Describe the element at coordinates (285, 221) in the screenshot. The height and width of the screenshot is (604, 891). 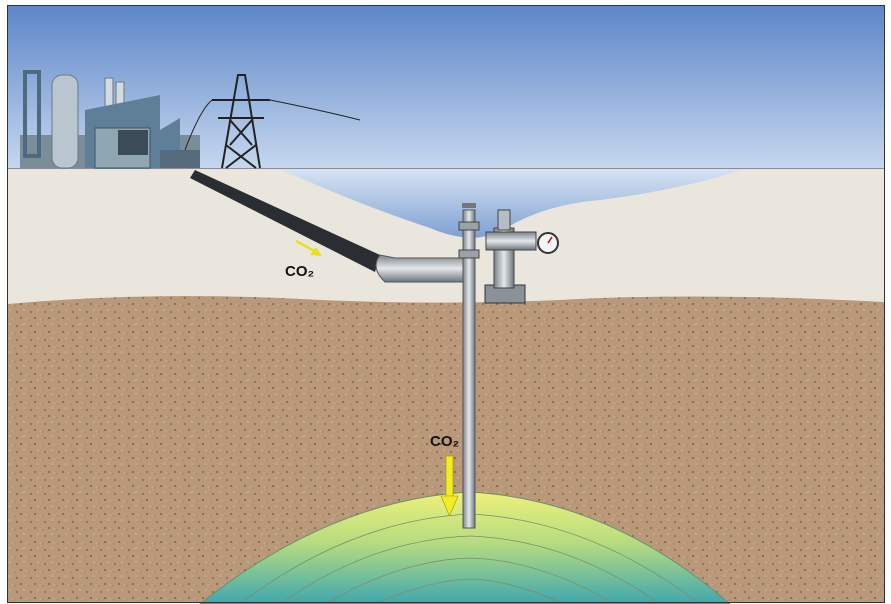
I see `pipeline` at that location.